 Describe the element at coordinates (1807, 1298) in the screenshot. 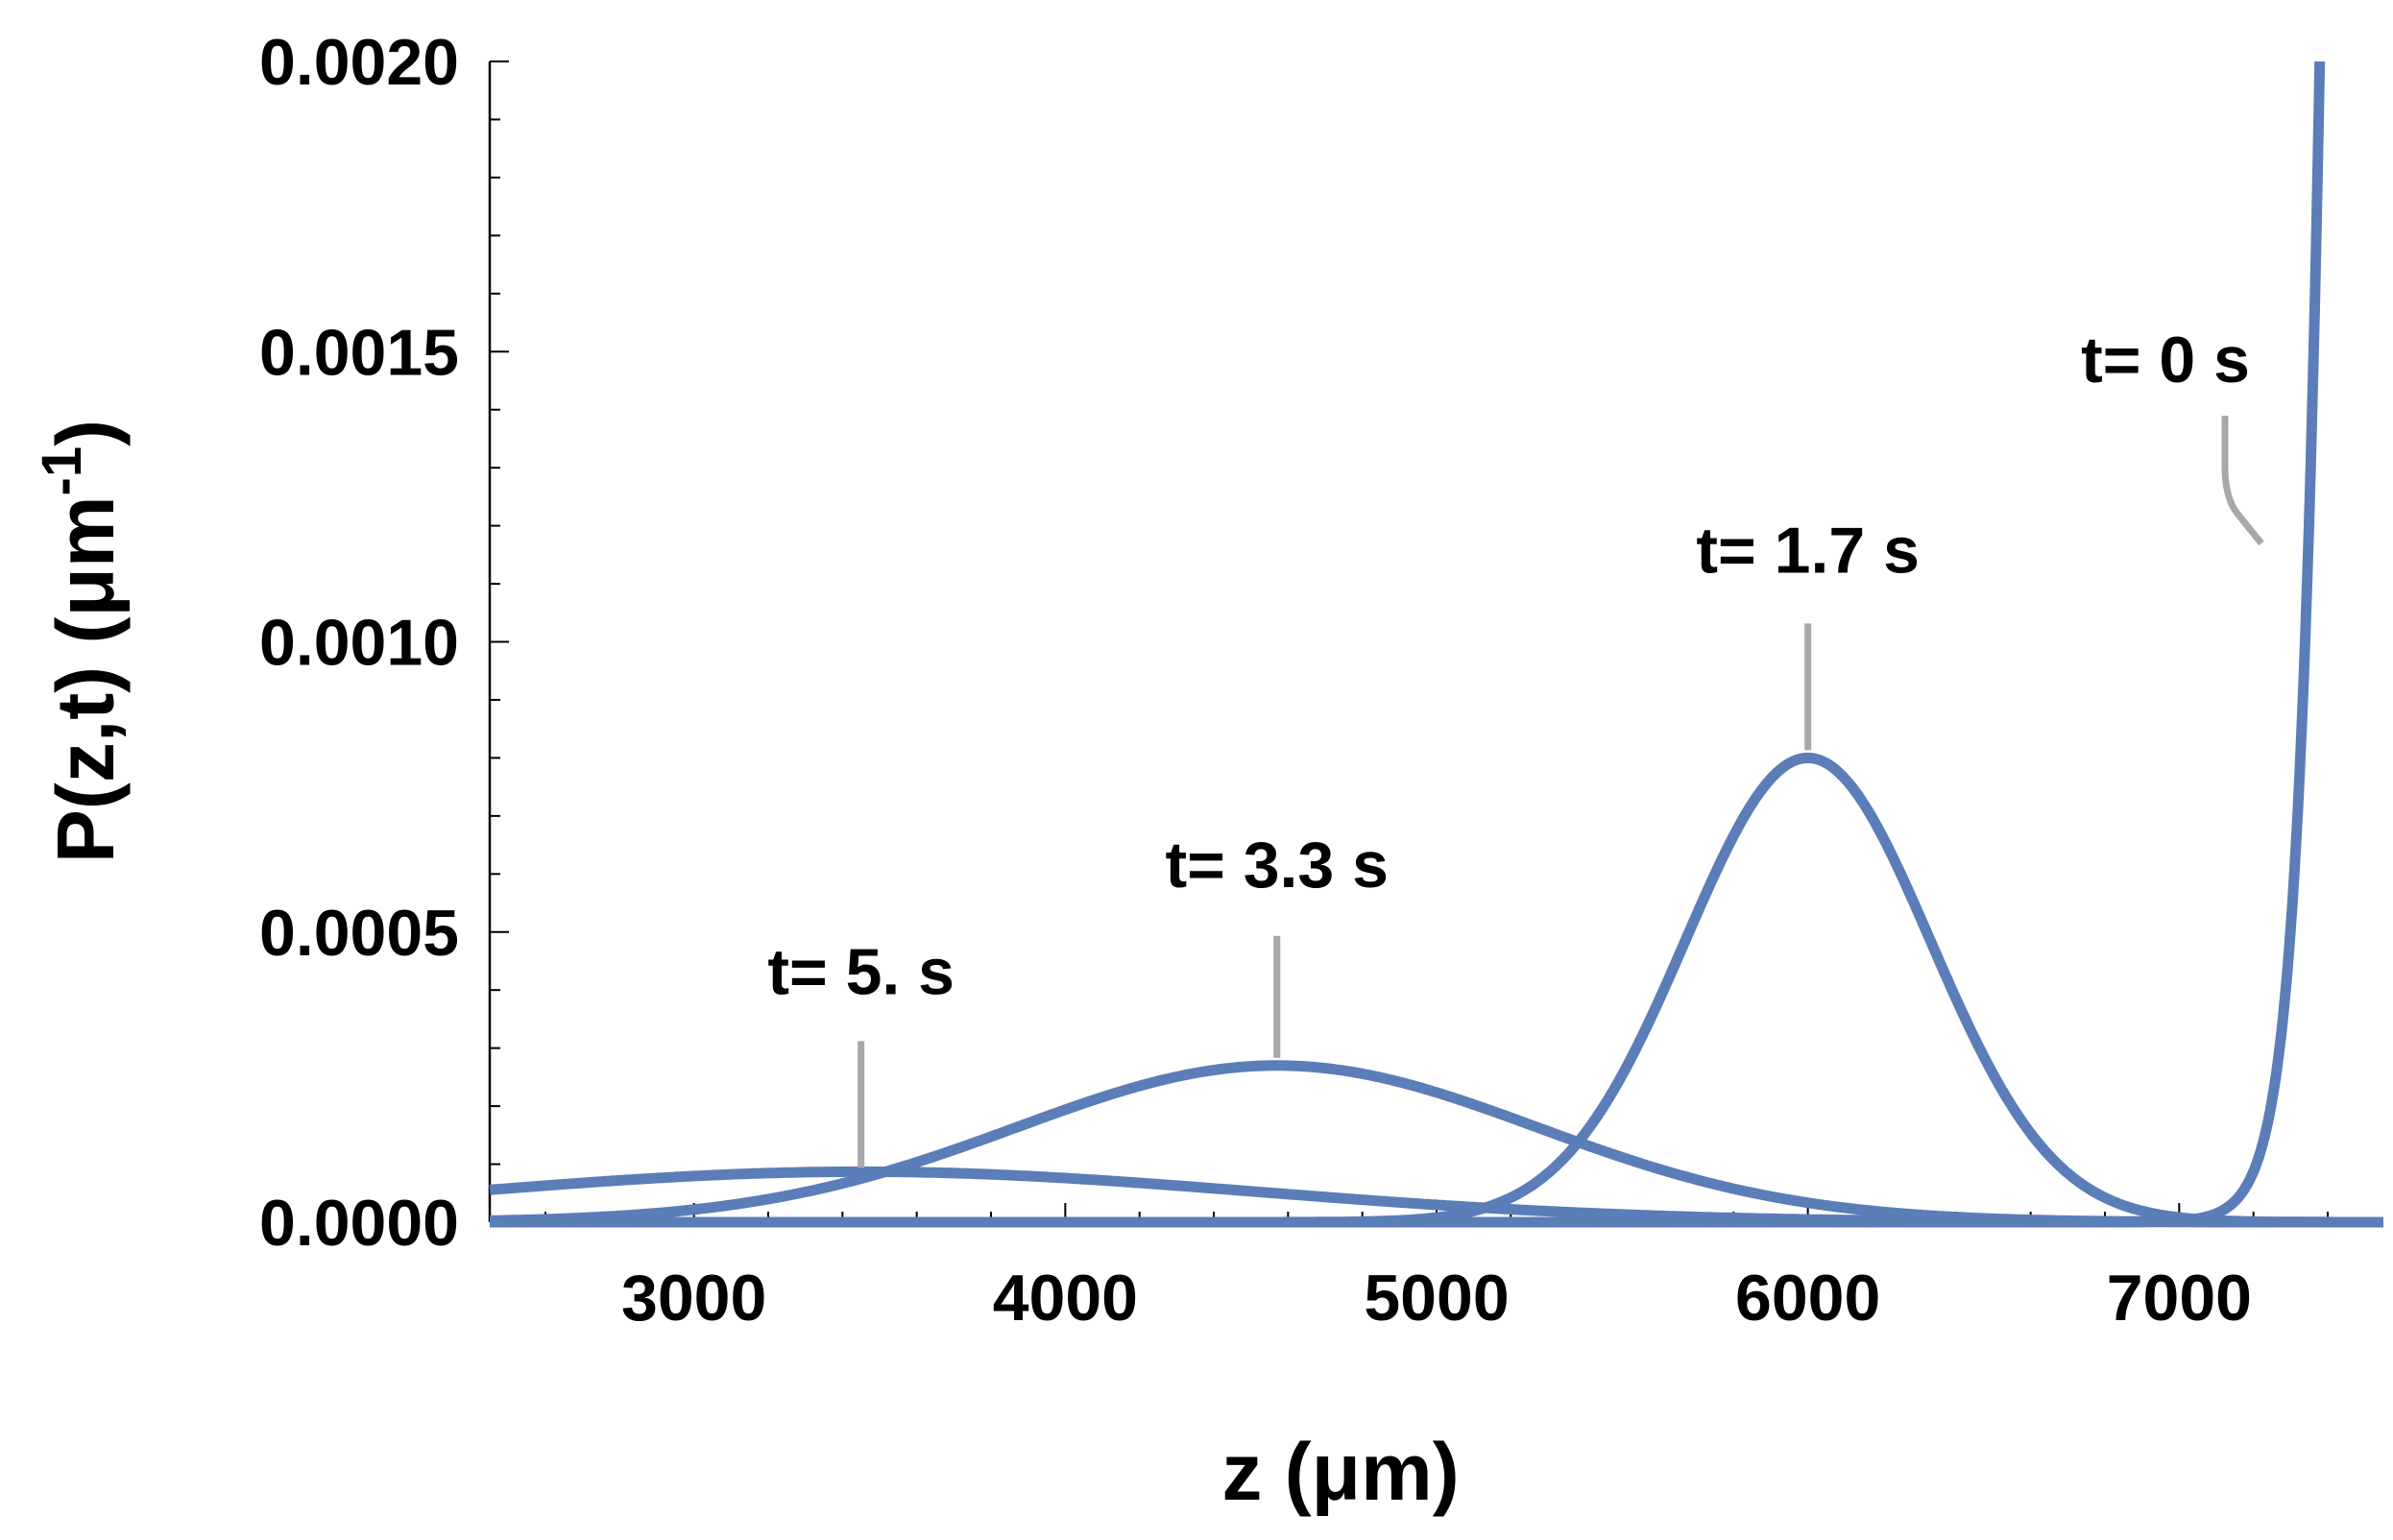

I see `x-tick-label: 6000` at that location.